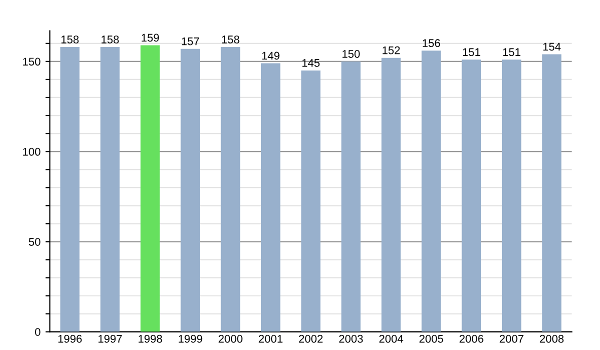 The image size is (600, 350). Describe the element at coordinates (391, 338) in the screenshot. I see `x-tick-label: 2004` at that location.